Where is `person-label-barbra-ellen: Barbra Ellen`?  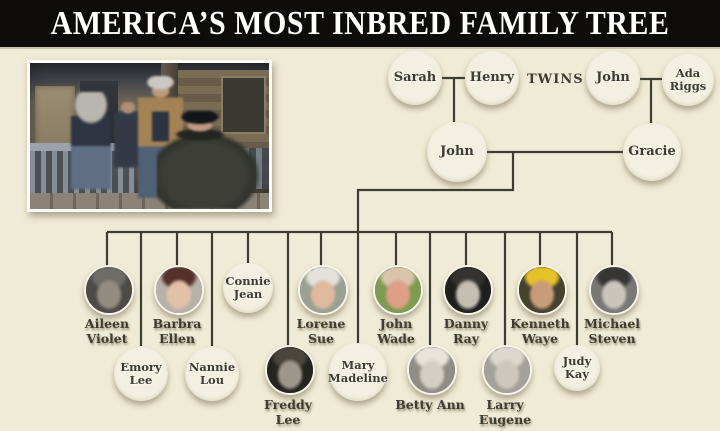 person-label-barbra-ellen: Barbra Ellen is located at coordinates (177, 331).